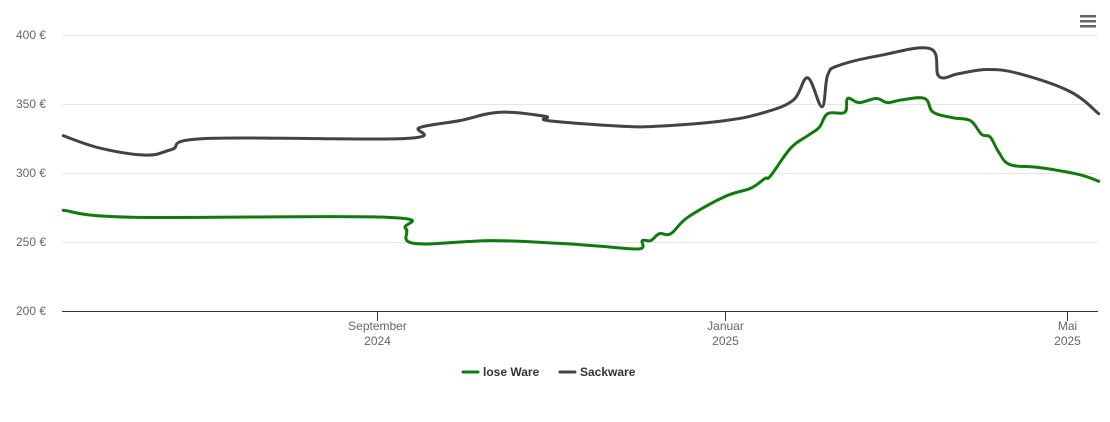 This screenshot has width=1110, height=422. What do you see at coordinates (725, 326) in the screenshot?
I see `x-tick-month: Januar` at bounding box center [725, 326].